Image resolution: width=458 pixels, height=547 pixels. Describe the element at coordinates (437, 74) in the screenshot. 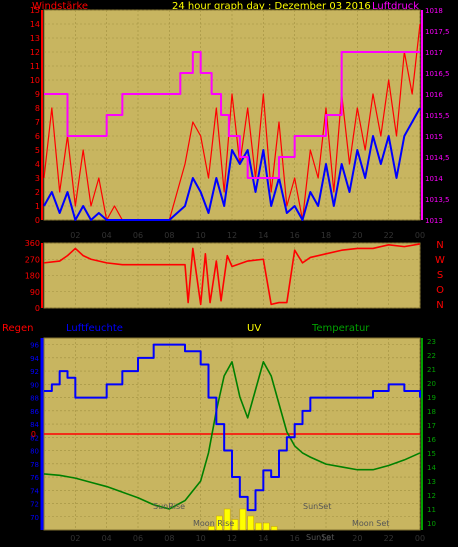

I see `y-right-tick-label: 1016,5` at that location.